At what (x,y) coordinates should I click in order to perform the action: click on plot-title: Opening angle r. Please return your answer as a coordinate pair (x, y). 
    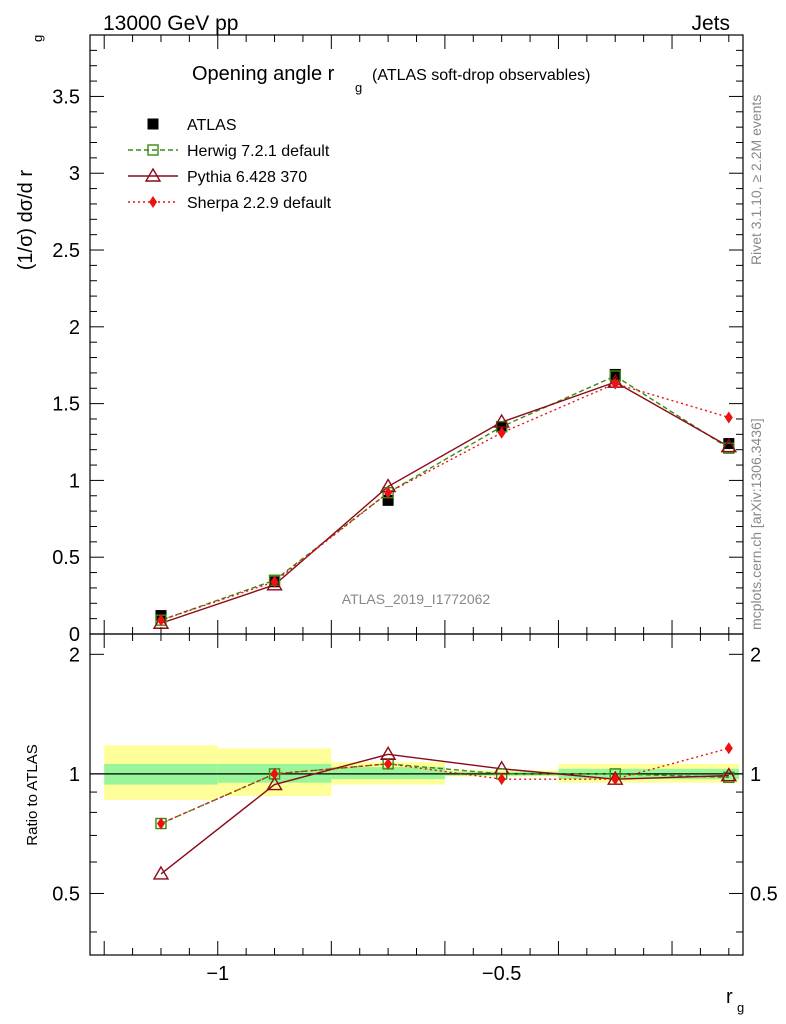
    Looking at the image, I should click on (263, 74).